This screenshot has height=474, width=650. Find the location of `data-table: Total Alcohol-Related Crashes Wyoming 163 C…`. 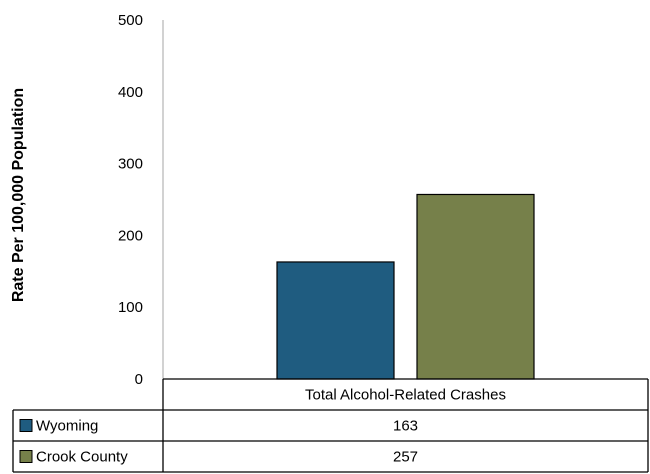

data-table: Total Alcohol-Related Crashes Wyoming 163 C… is located at coordinates (262, 426).